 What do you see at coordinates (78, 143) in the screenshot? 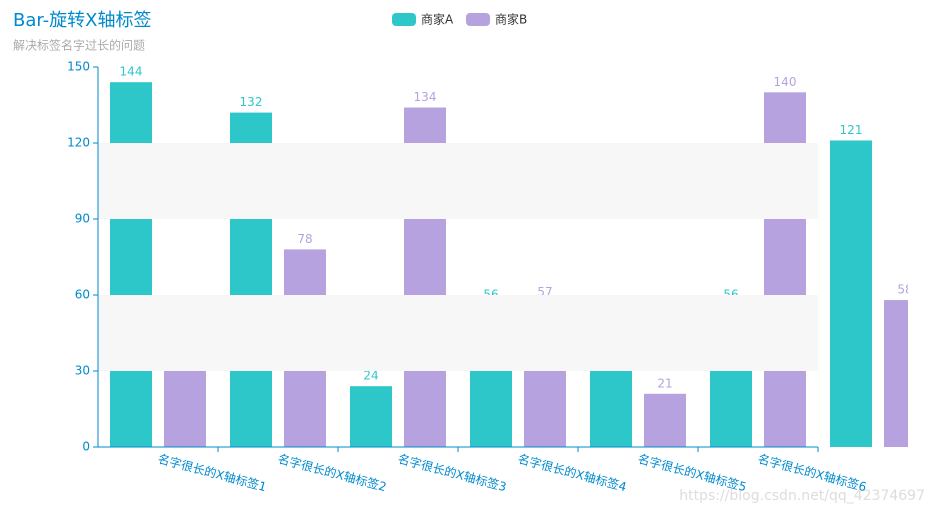
I see `y-tick-label: 120` at bounding box center [78, 143].